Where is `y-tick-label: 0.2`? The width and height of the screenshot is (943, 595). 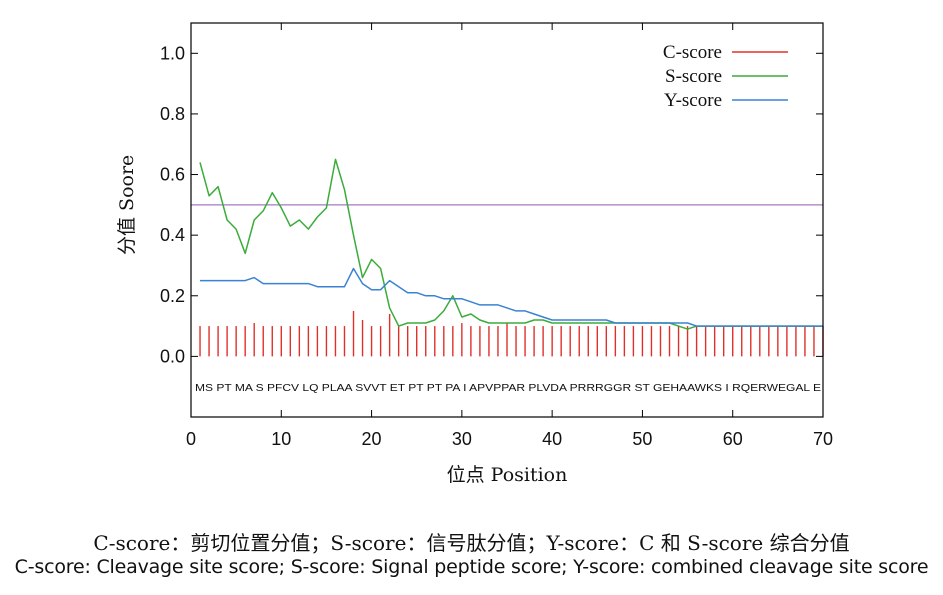
y-tick-label: 0.2 is located at coordinates (172, 296).